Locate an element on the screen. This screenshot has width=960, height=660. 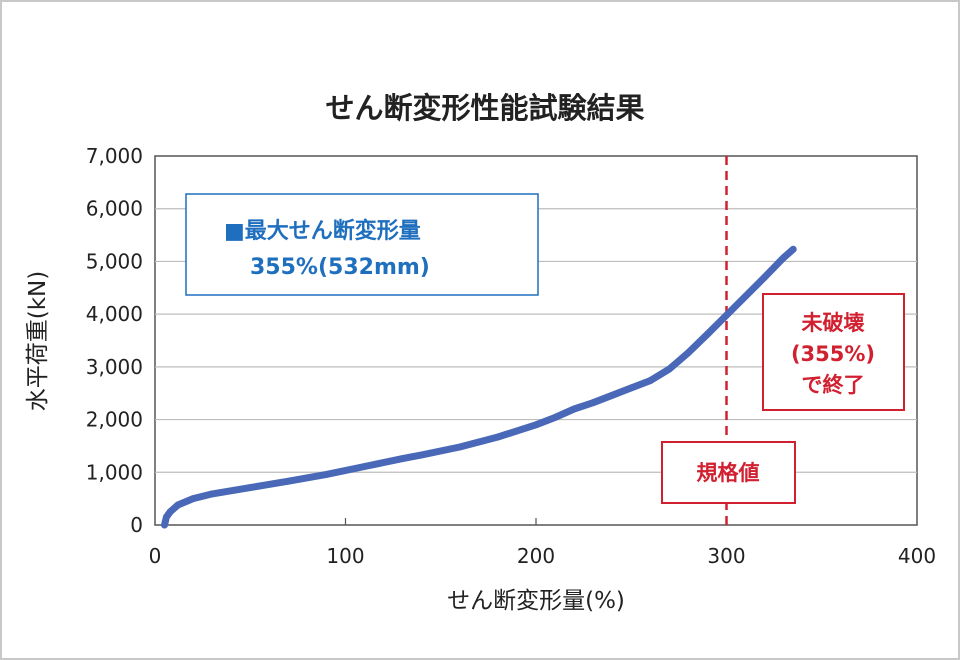
y-tick-label: 4,000 is located at coordinates (114, 314).